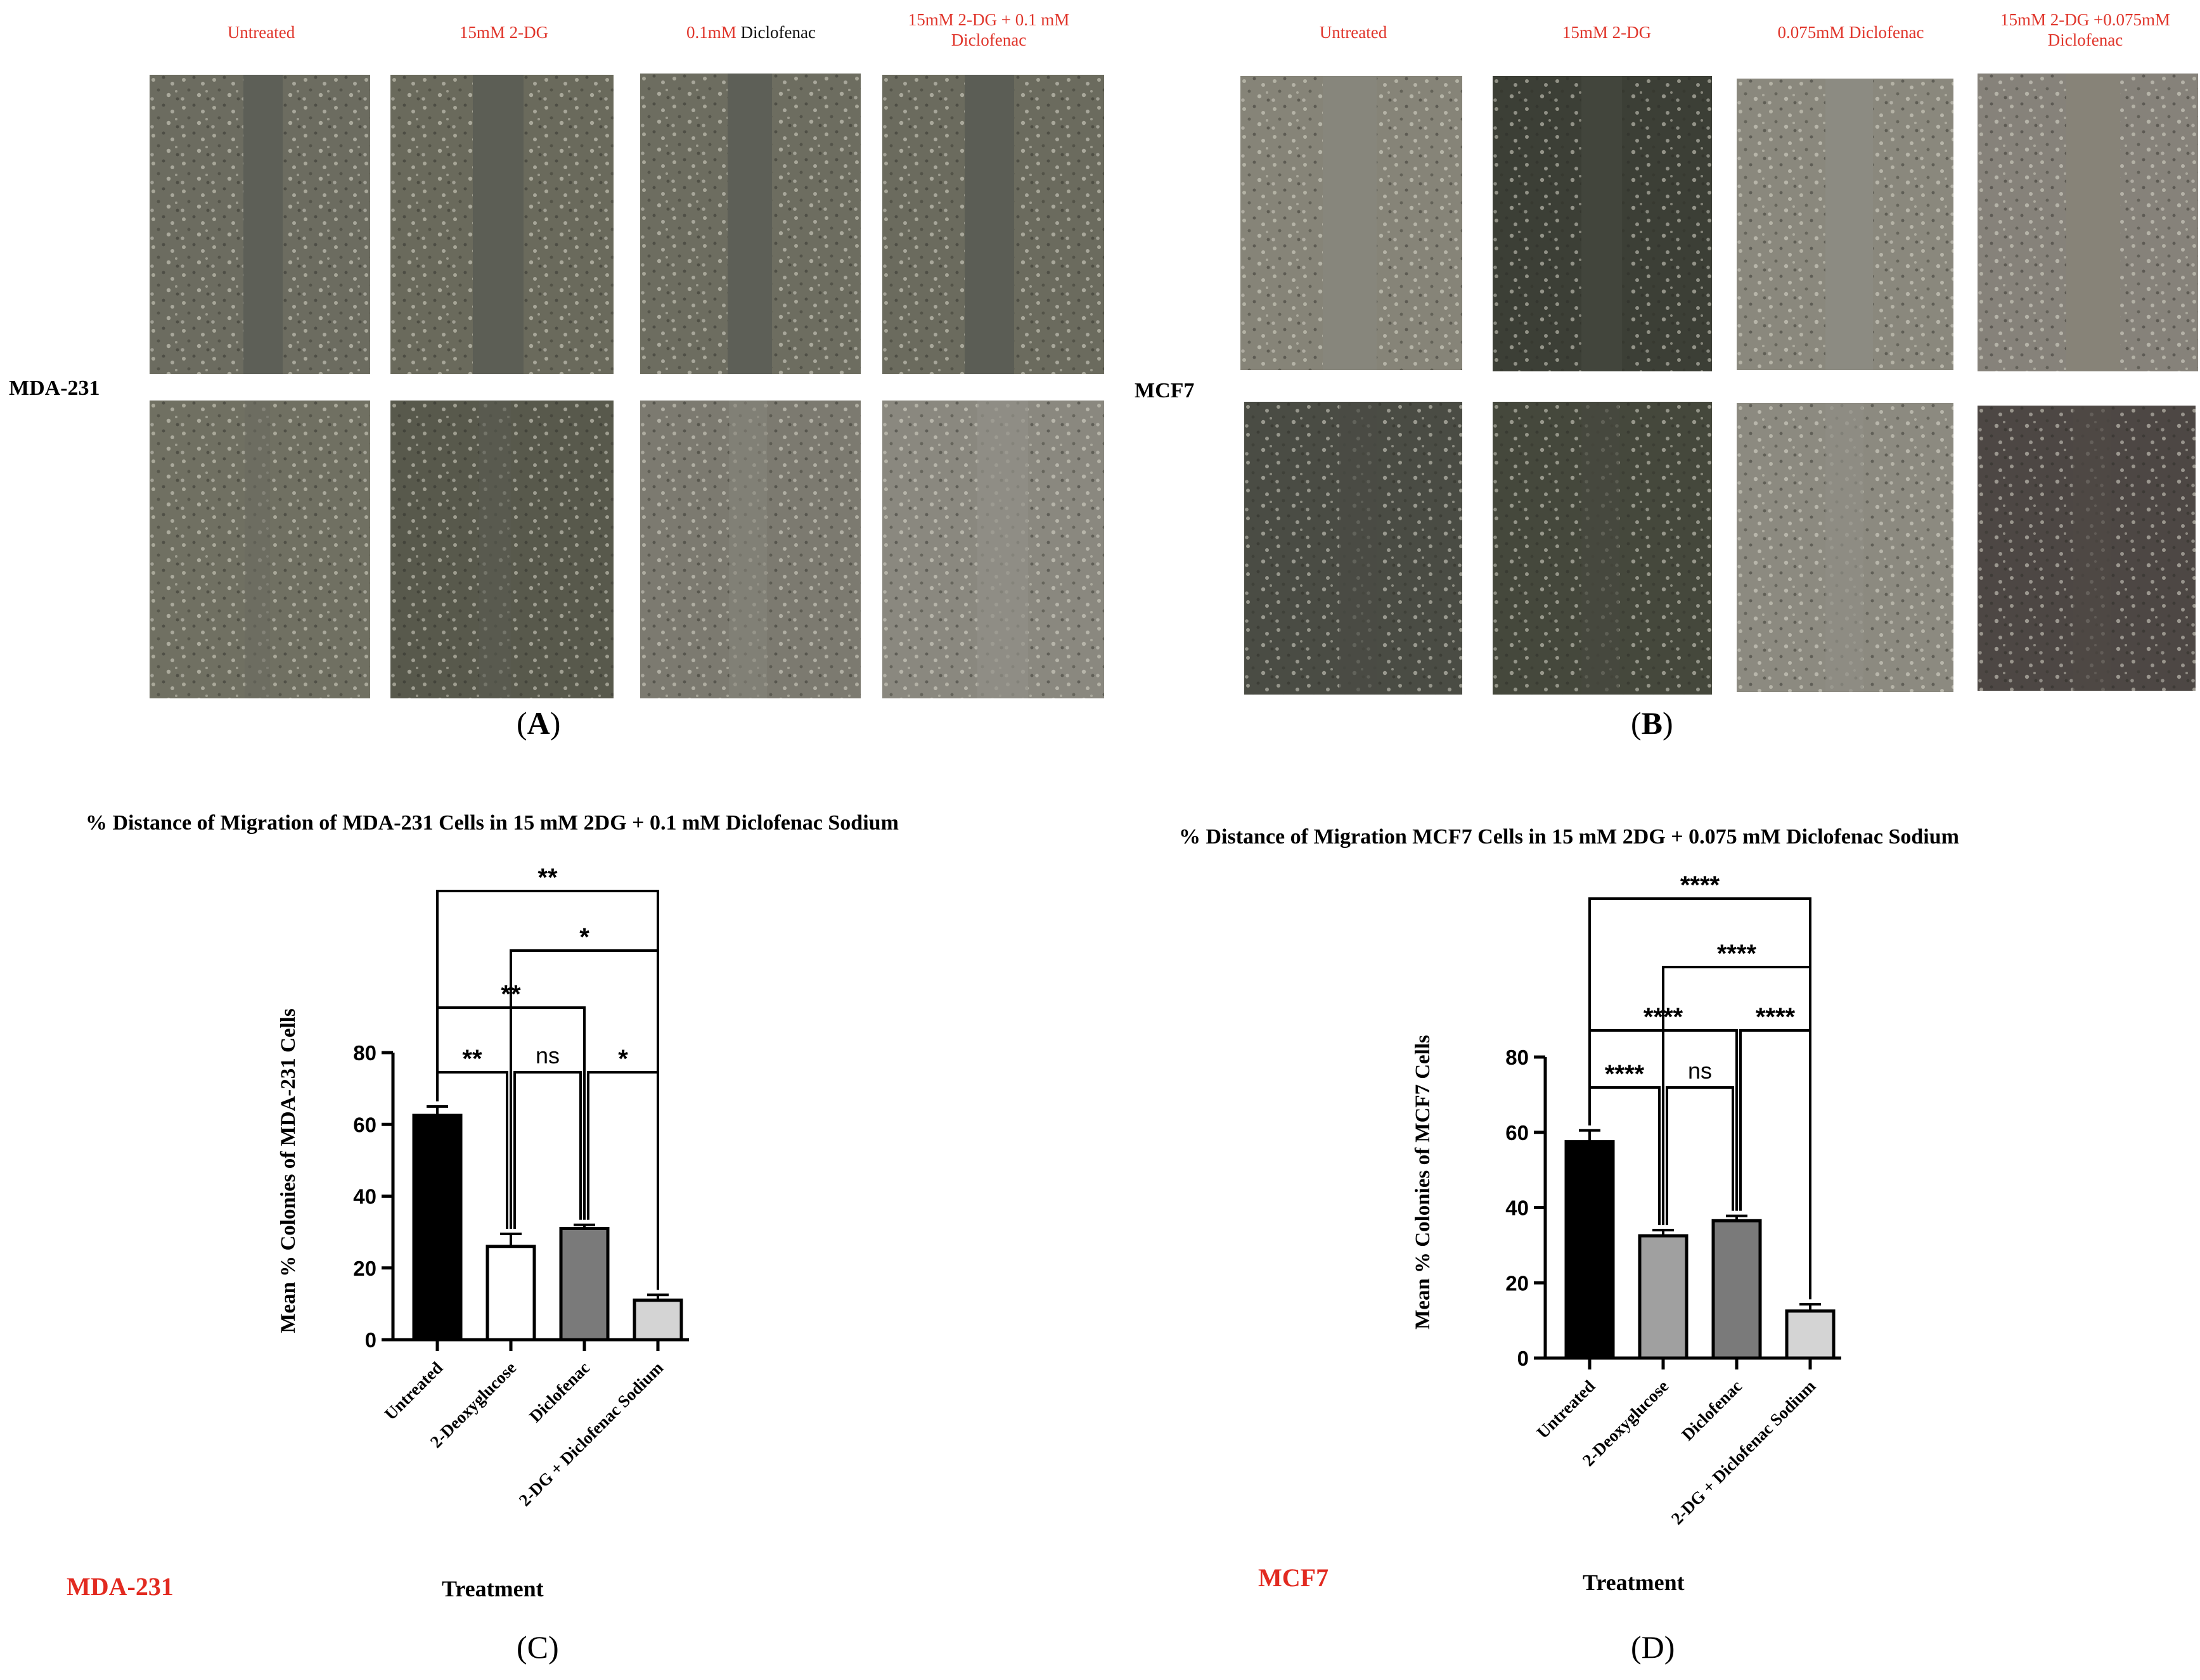 Image resolution: width=2200 pixels, height=1680 pixels. What do you see at coordinates (364, 1197) in the screenshot?
I see `chart-c-y-tick-label: 40` at bounding box center [364, 1197].